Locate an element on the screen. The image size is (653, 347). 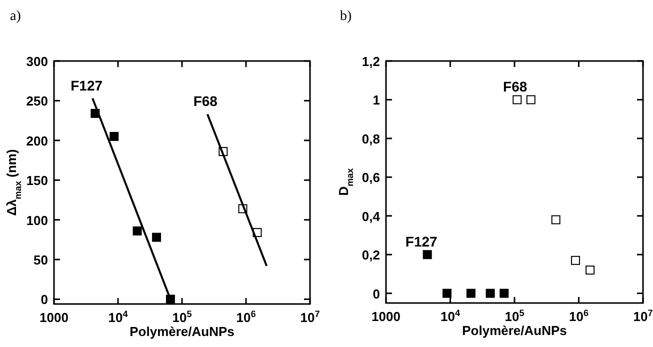
y-tick-label: 50 is located at coordinates (41, 260).